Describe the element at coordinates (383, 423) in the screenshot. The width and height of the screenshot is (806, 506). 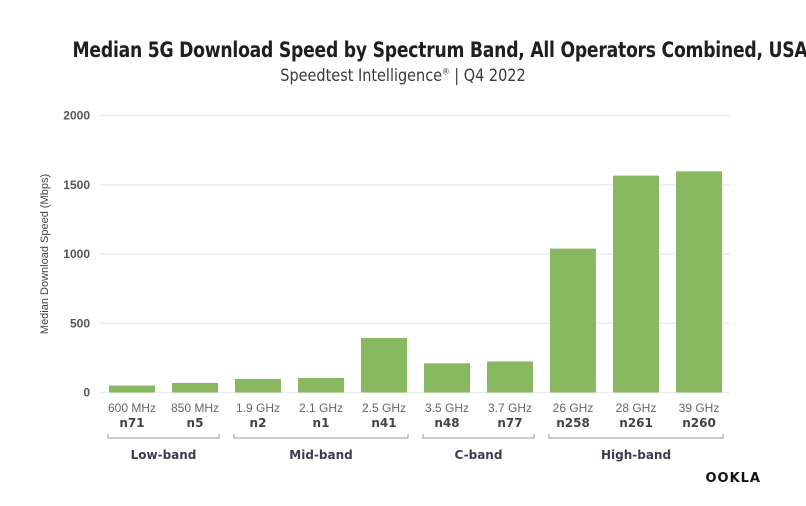
I see `band-label: n41` at that location.